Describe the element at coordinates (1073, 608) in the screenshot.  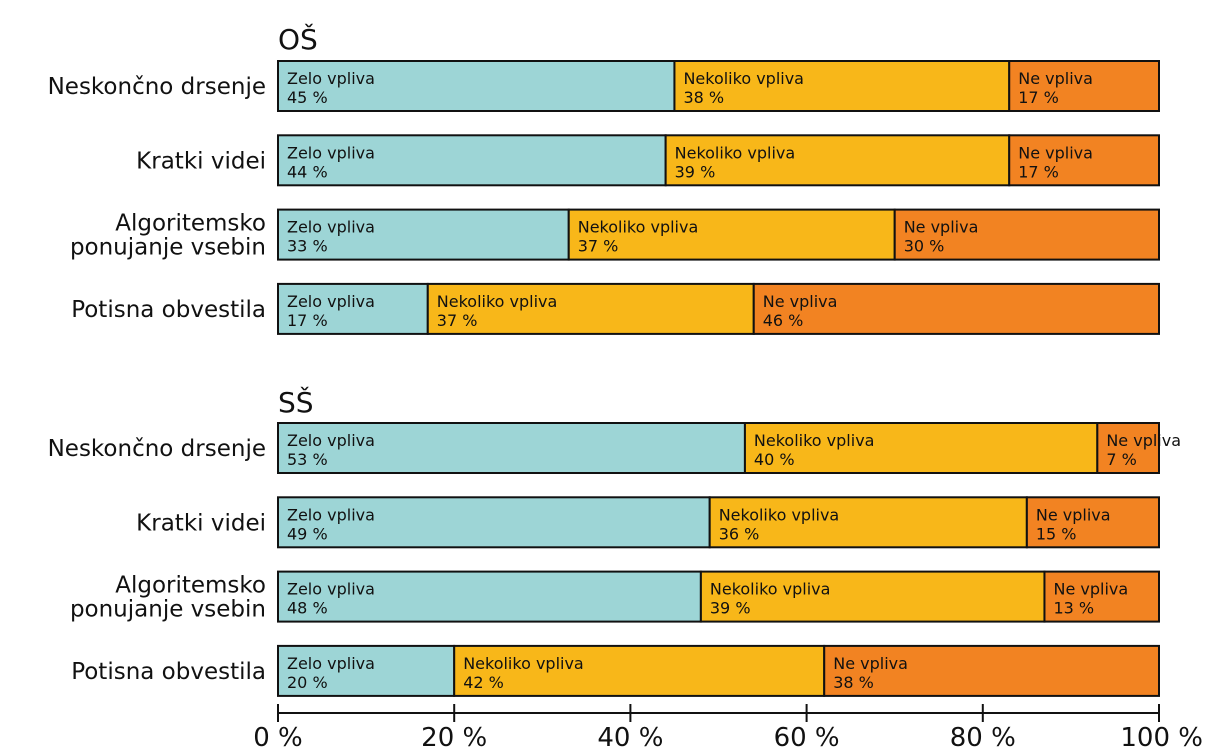
I see `segment-value-label: 13 %` at that location.